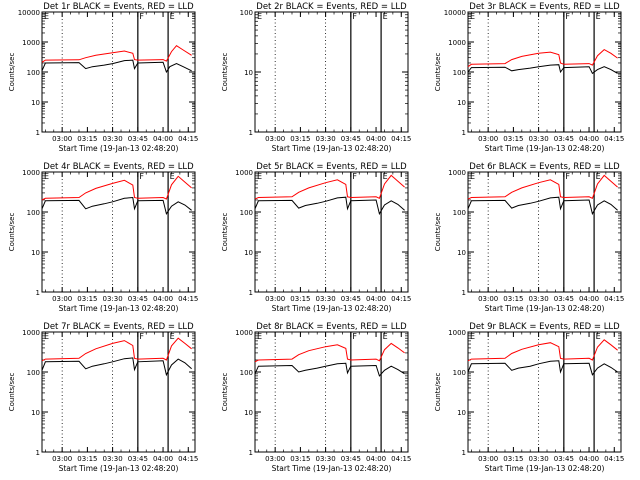 The height and width of the screenshot is (480, 640). What do you see at coordinates (544, 167) in the screenshot?
I see `chart-title: Det 6r BLACK = Events, RED = LLD` at bounding box center [544, 167].